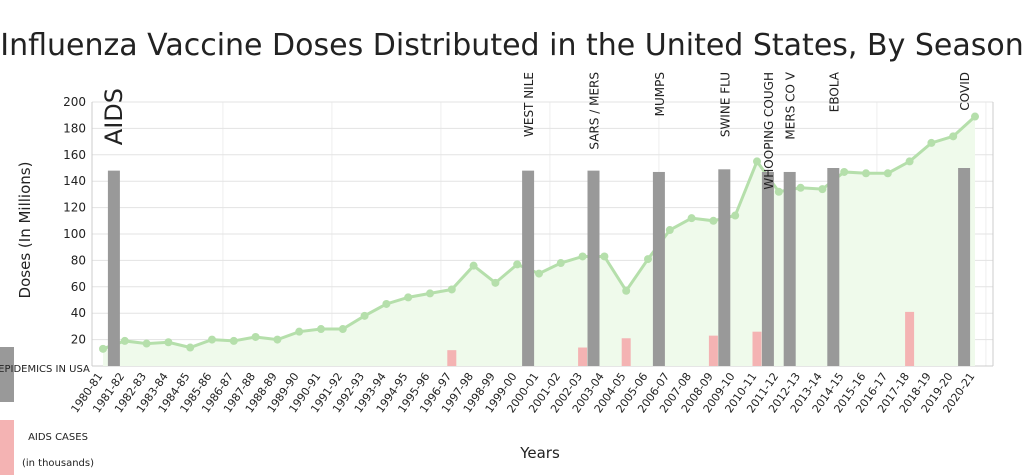  I want to click on epidemic-label: WHOOPING COUGH, so click(769, 131).